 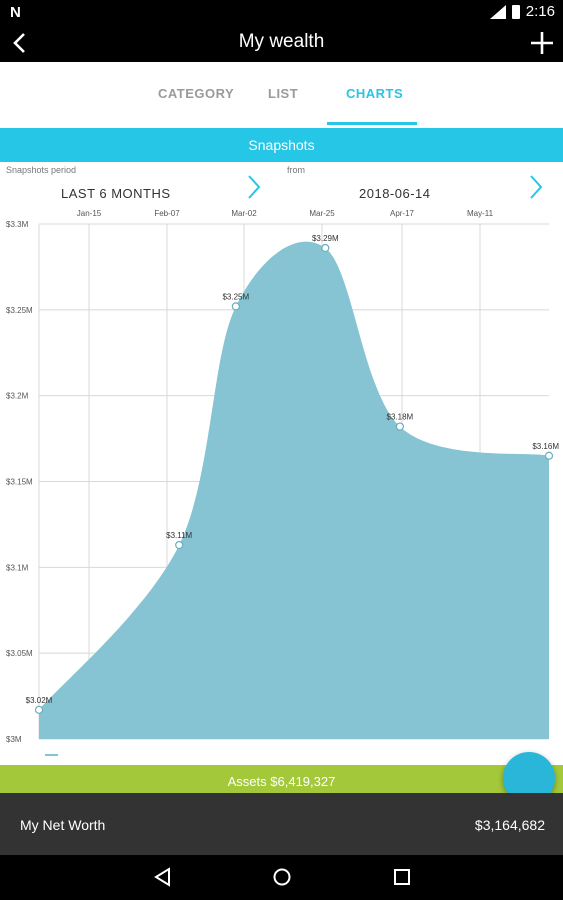 What do you see at coordinates (402, 877) in the screenshot?
I see `recents-square-icon` at bounding box center [402, 877].